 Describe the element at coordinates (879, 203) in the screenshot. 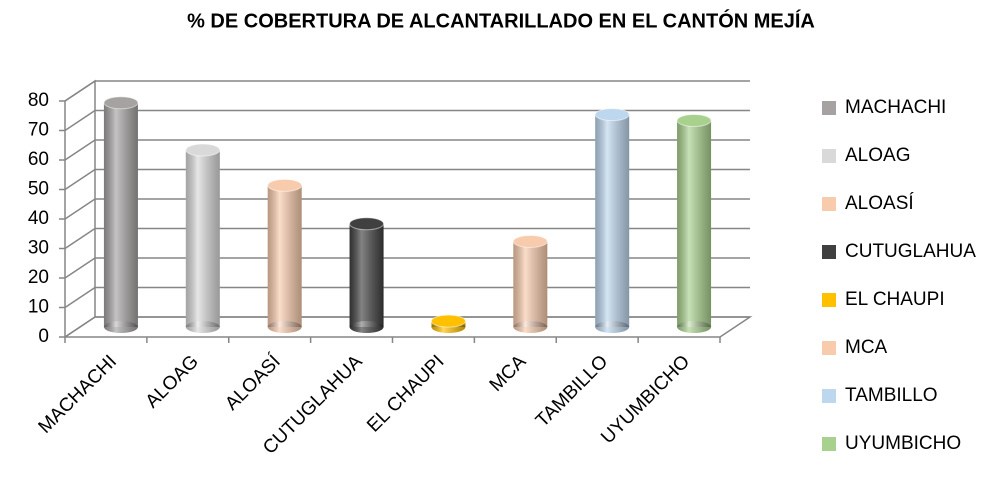

I see `legend-label: ALOASÍ` at that location.